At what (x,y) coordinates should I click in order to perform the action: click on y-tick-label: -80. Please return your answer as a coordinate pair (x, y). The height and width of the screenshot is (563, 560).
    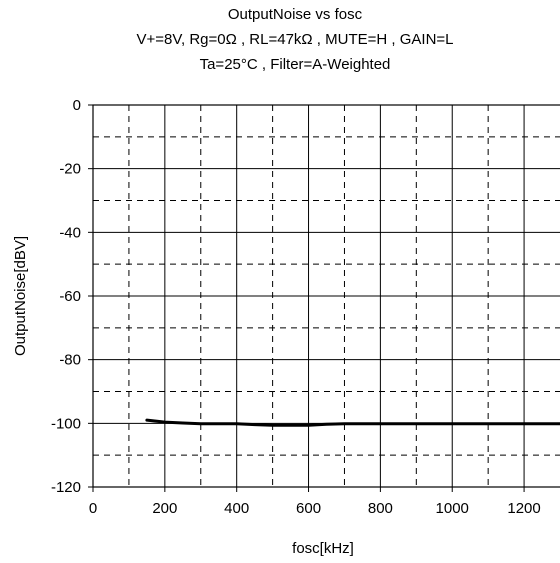
    Looking at the image, I should click on (70, 360).